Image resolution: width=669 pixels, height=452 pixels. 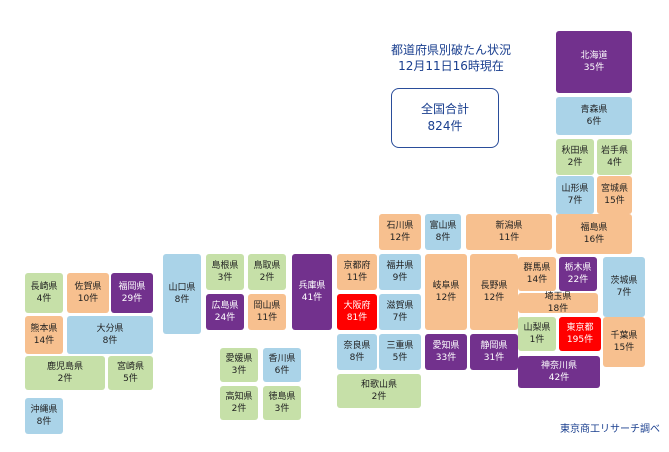 What do you see at coordinates (64, 367) in the screenshot?
I see `prefecture-name: 鹿児島県` at bounding box center [64, 367].